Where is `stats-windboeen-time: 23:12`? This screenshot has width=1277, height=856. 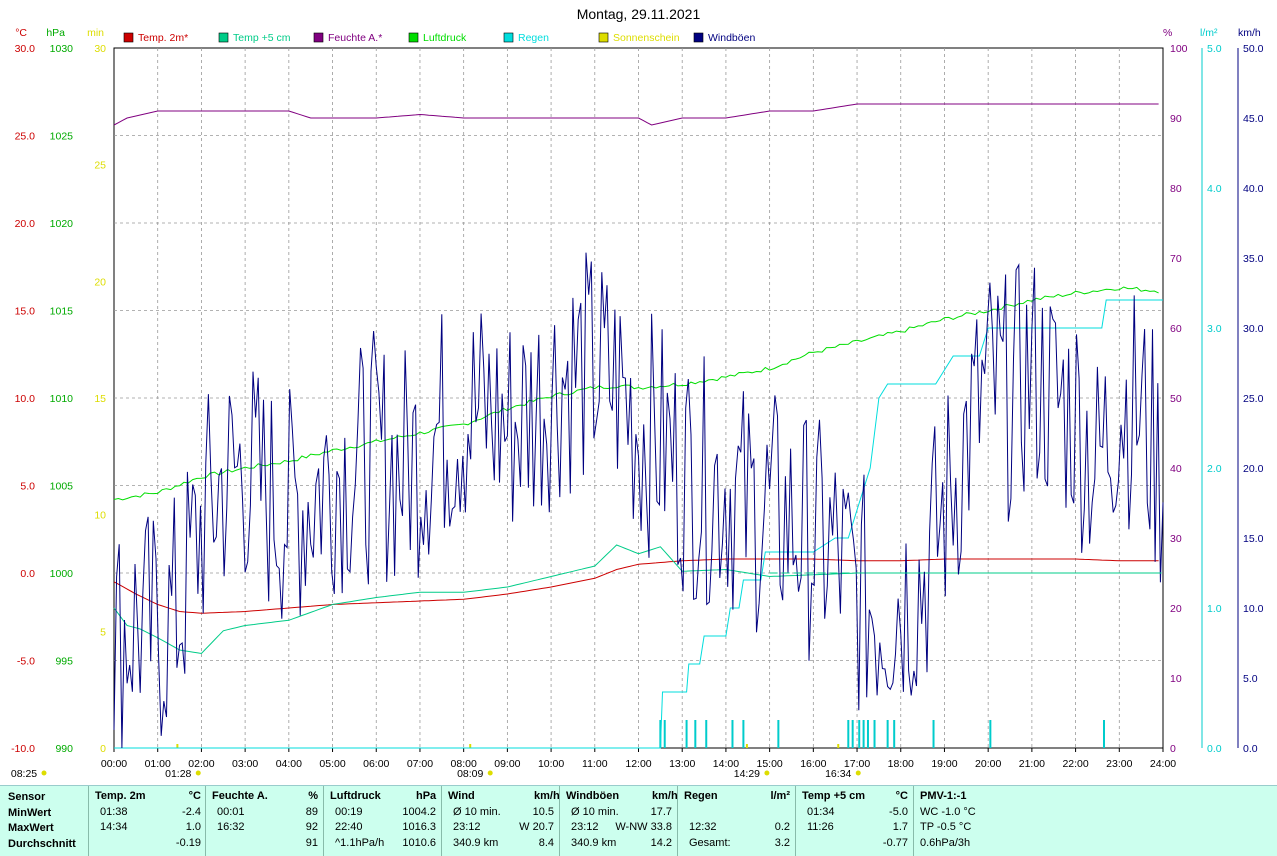
stats-windboeen-time: 23:12 is located at coordinates (585, 827).